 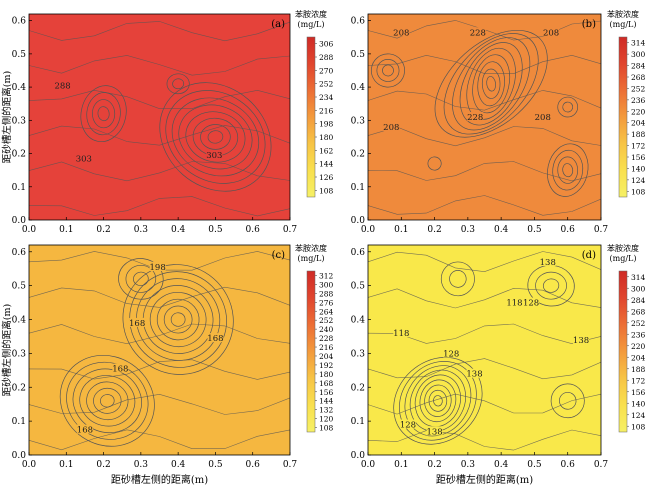 What do you see at coordinates (19, 155) in the screenshot?
I see `y-tick-label: 0.2` at bounding box center [19, 155].